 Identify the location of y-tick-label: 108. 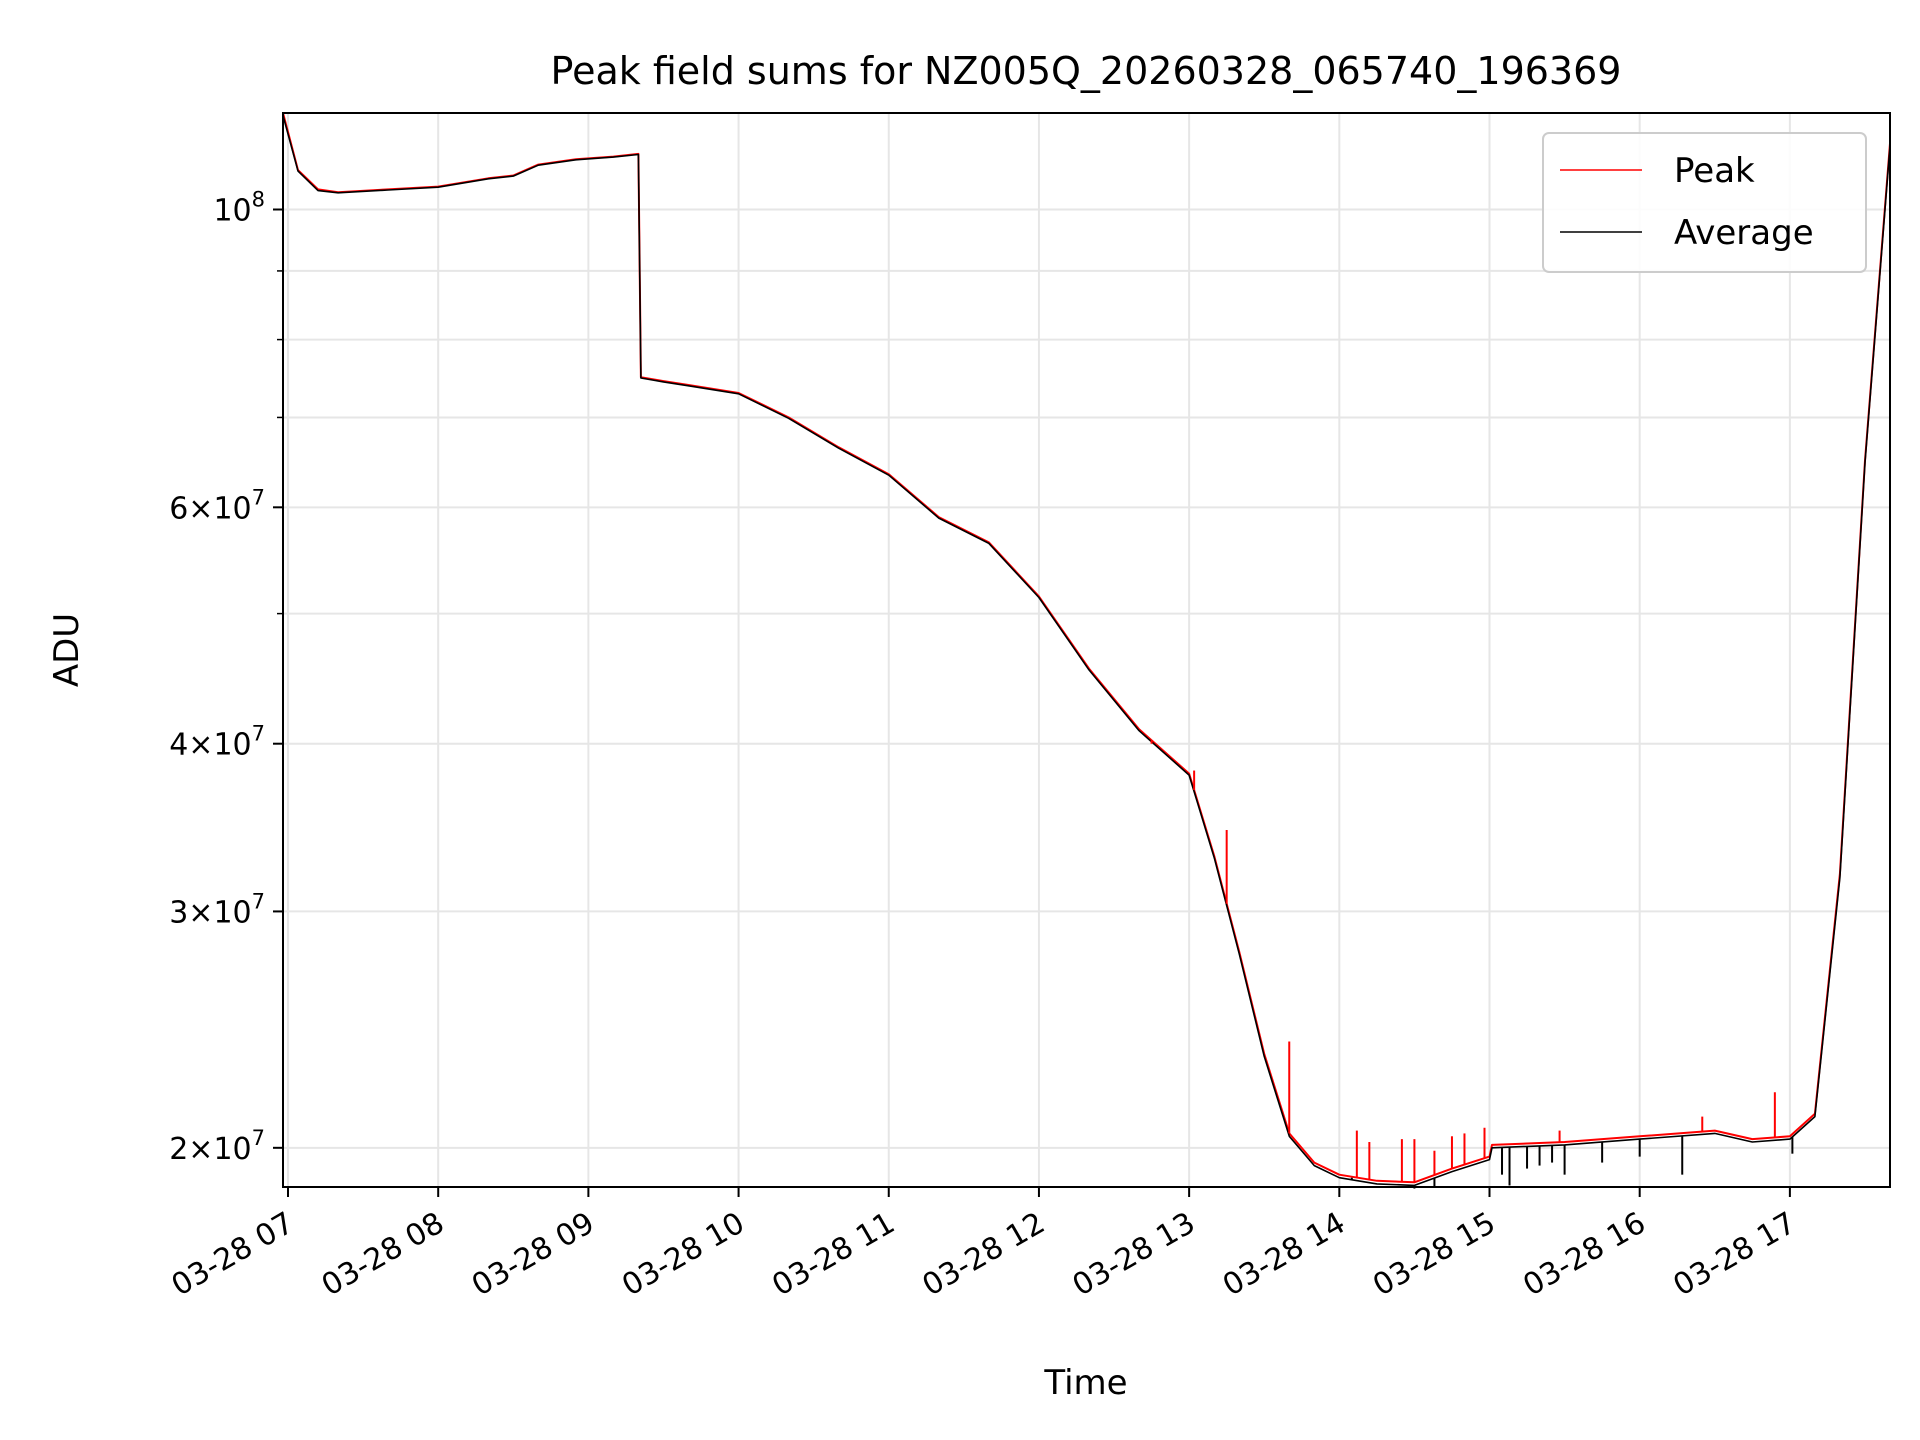
(239, 207).